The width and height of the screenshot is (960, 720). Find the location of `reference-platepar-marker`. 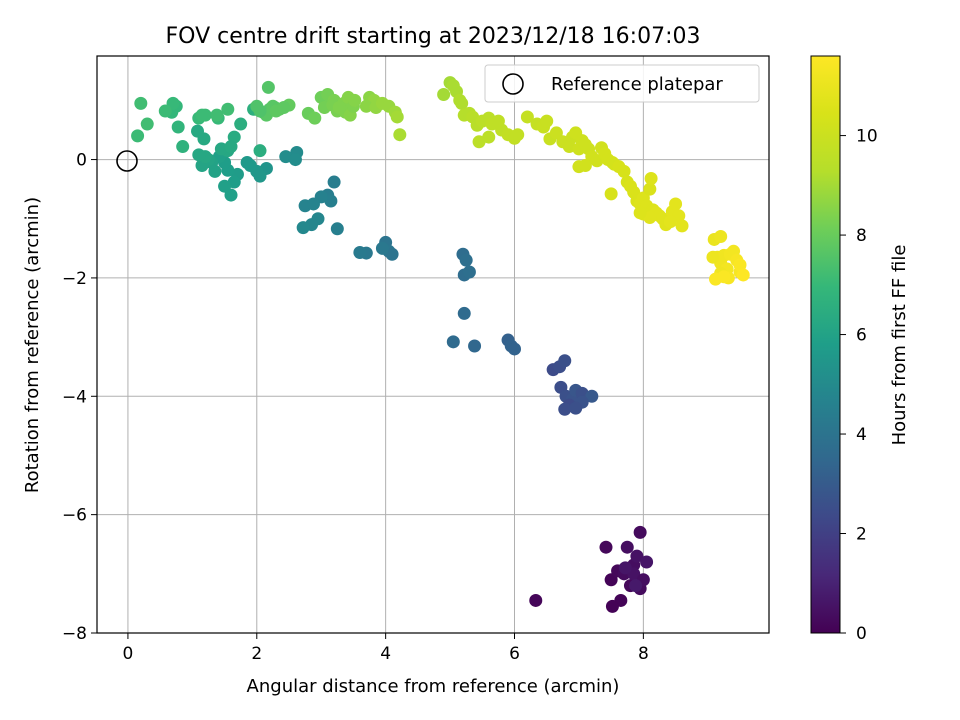

reference-platepar-marker is located at coordinates (127, 161).